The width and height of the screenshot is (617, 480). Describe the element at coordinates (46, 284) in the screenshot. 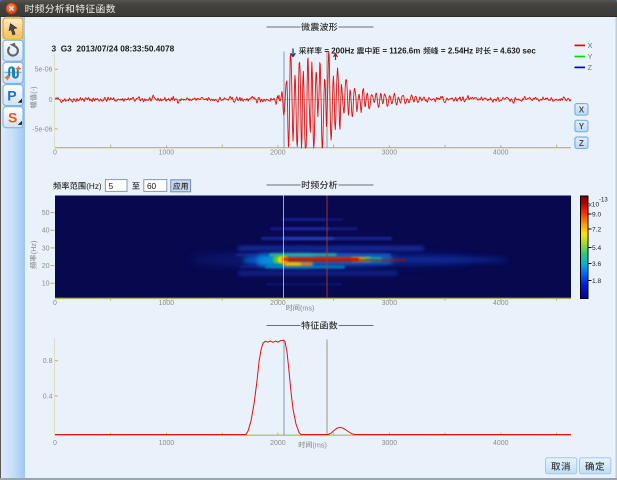

I see `svg-text: 10` at that location.